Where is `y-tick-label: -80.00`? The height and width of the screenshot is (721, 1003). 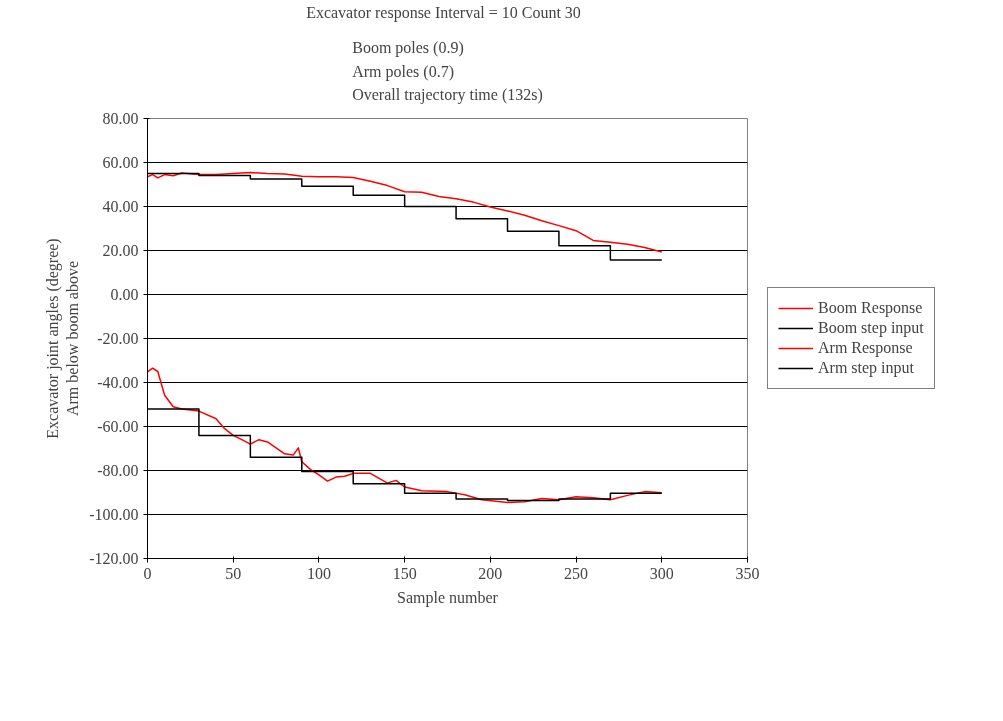 y-tick-label: -80.00 is located at coordinates (118, 470).